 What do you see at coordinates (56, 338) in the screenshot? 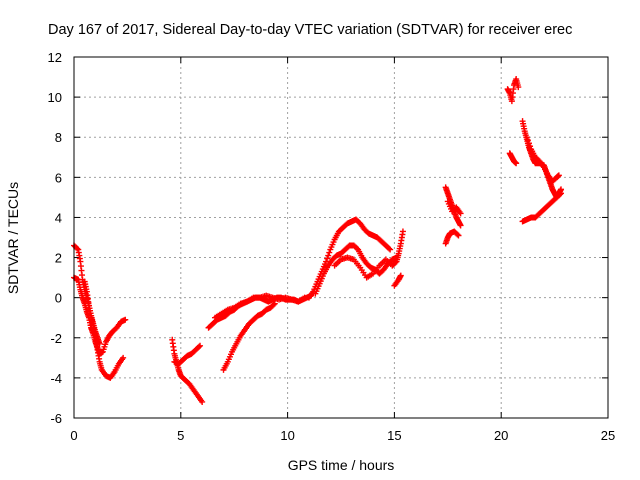
I see `y-tick-label: -2` at bounding box center [56, 338].